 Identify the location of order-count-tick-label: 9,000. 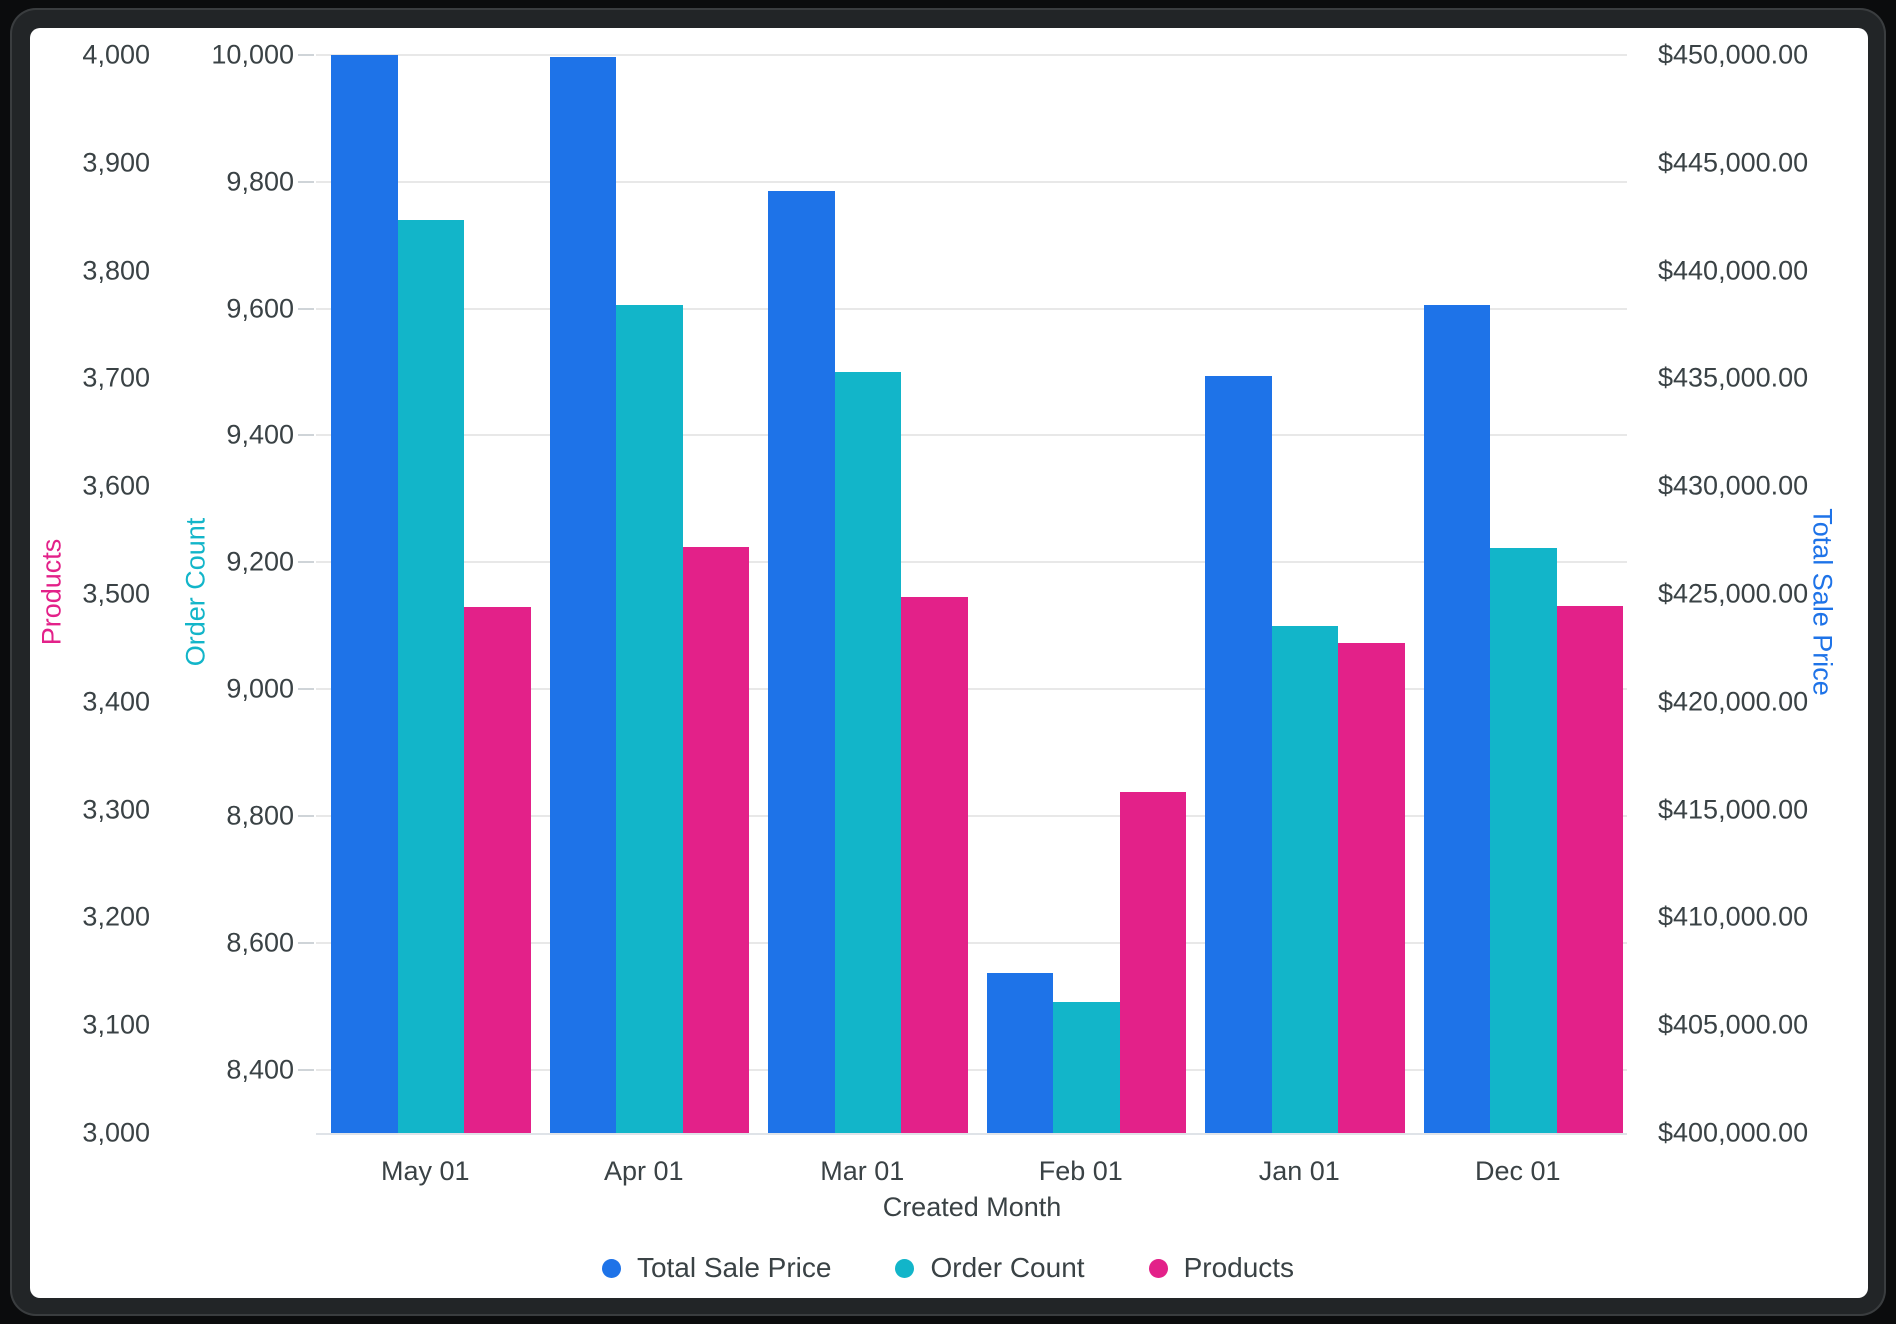
(260, 688).